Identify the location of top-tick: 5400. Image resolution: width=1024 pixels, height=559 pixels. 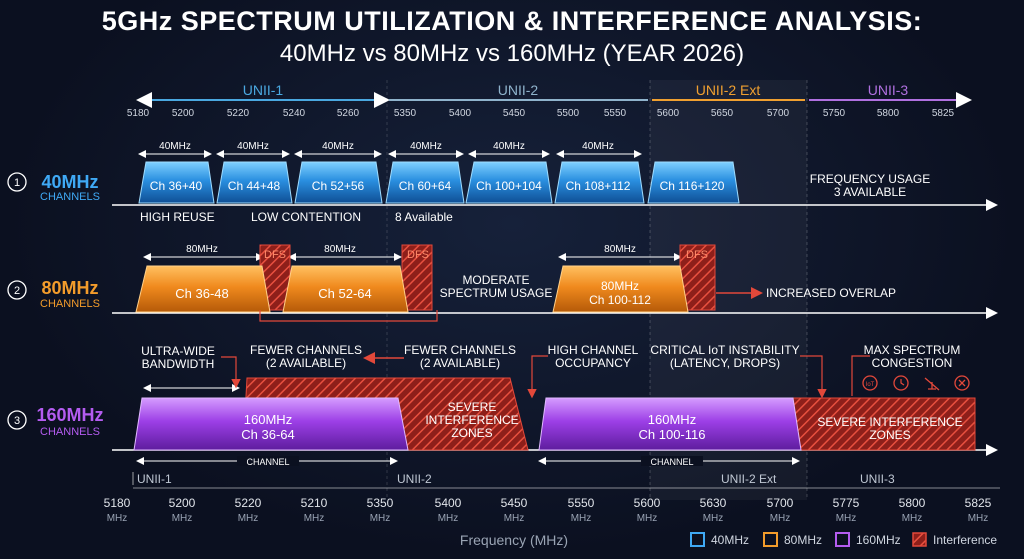
(460, 113).